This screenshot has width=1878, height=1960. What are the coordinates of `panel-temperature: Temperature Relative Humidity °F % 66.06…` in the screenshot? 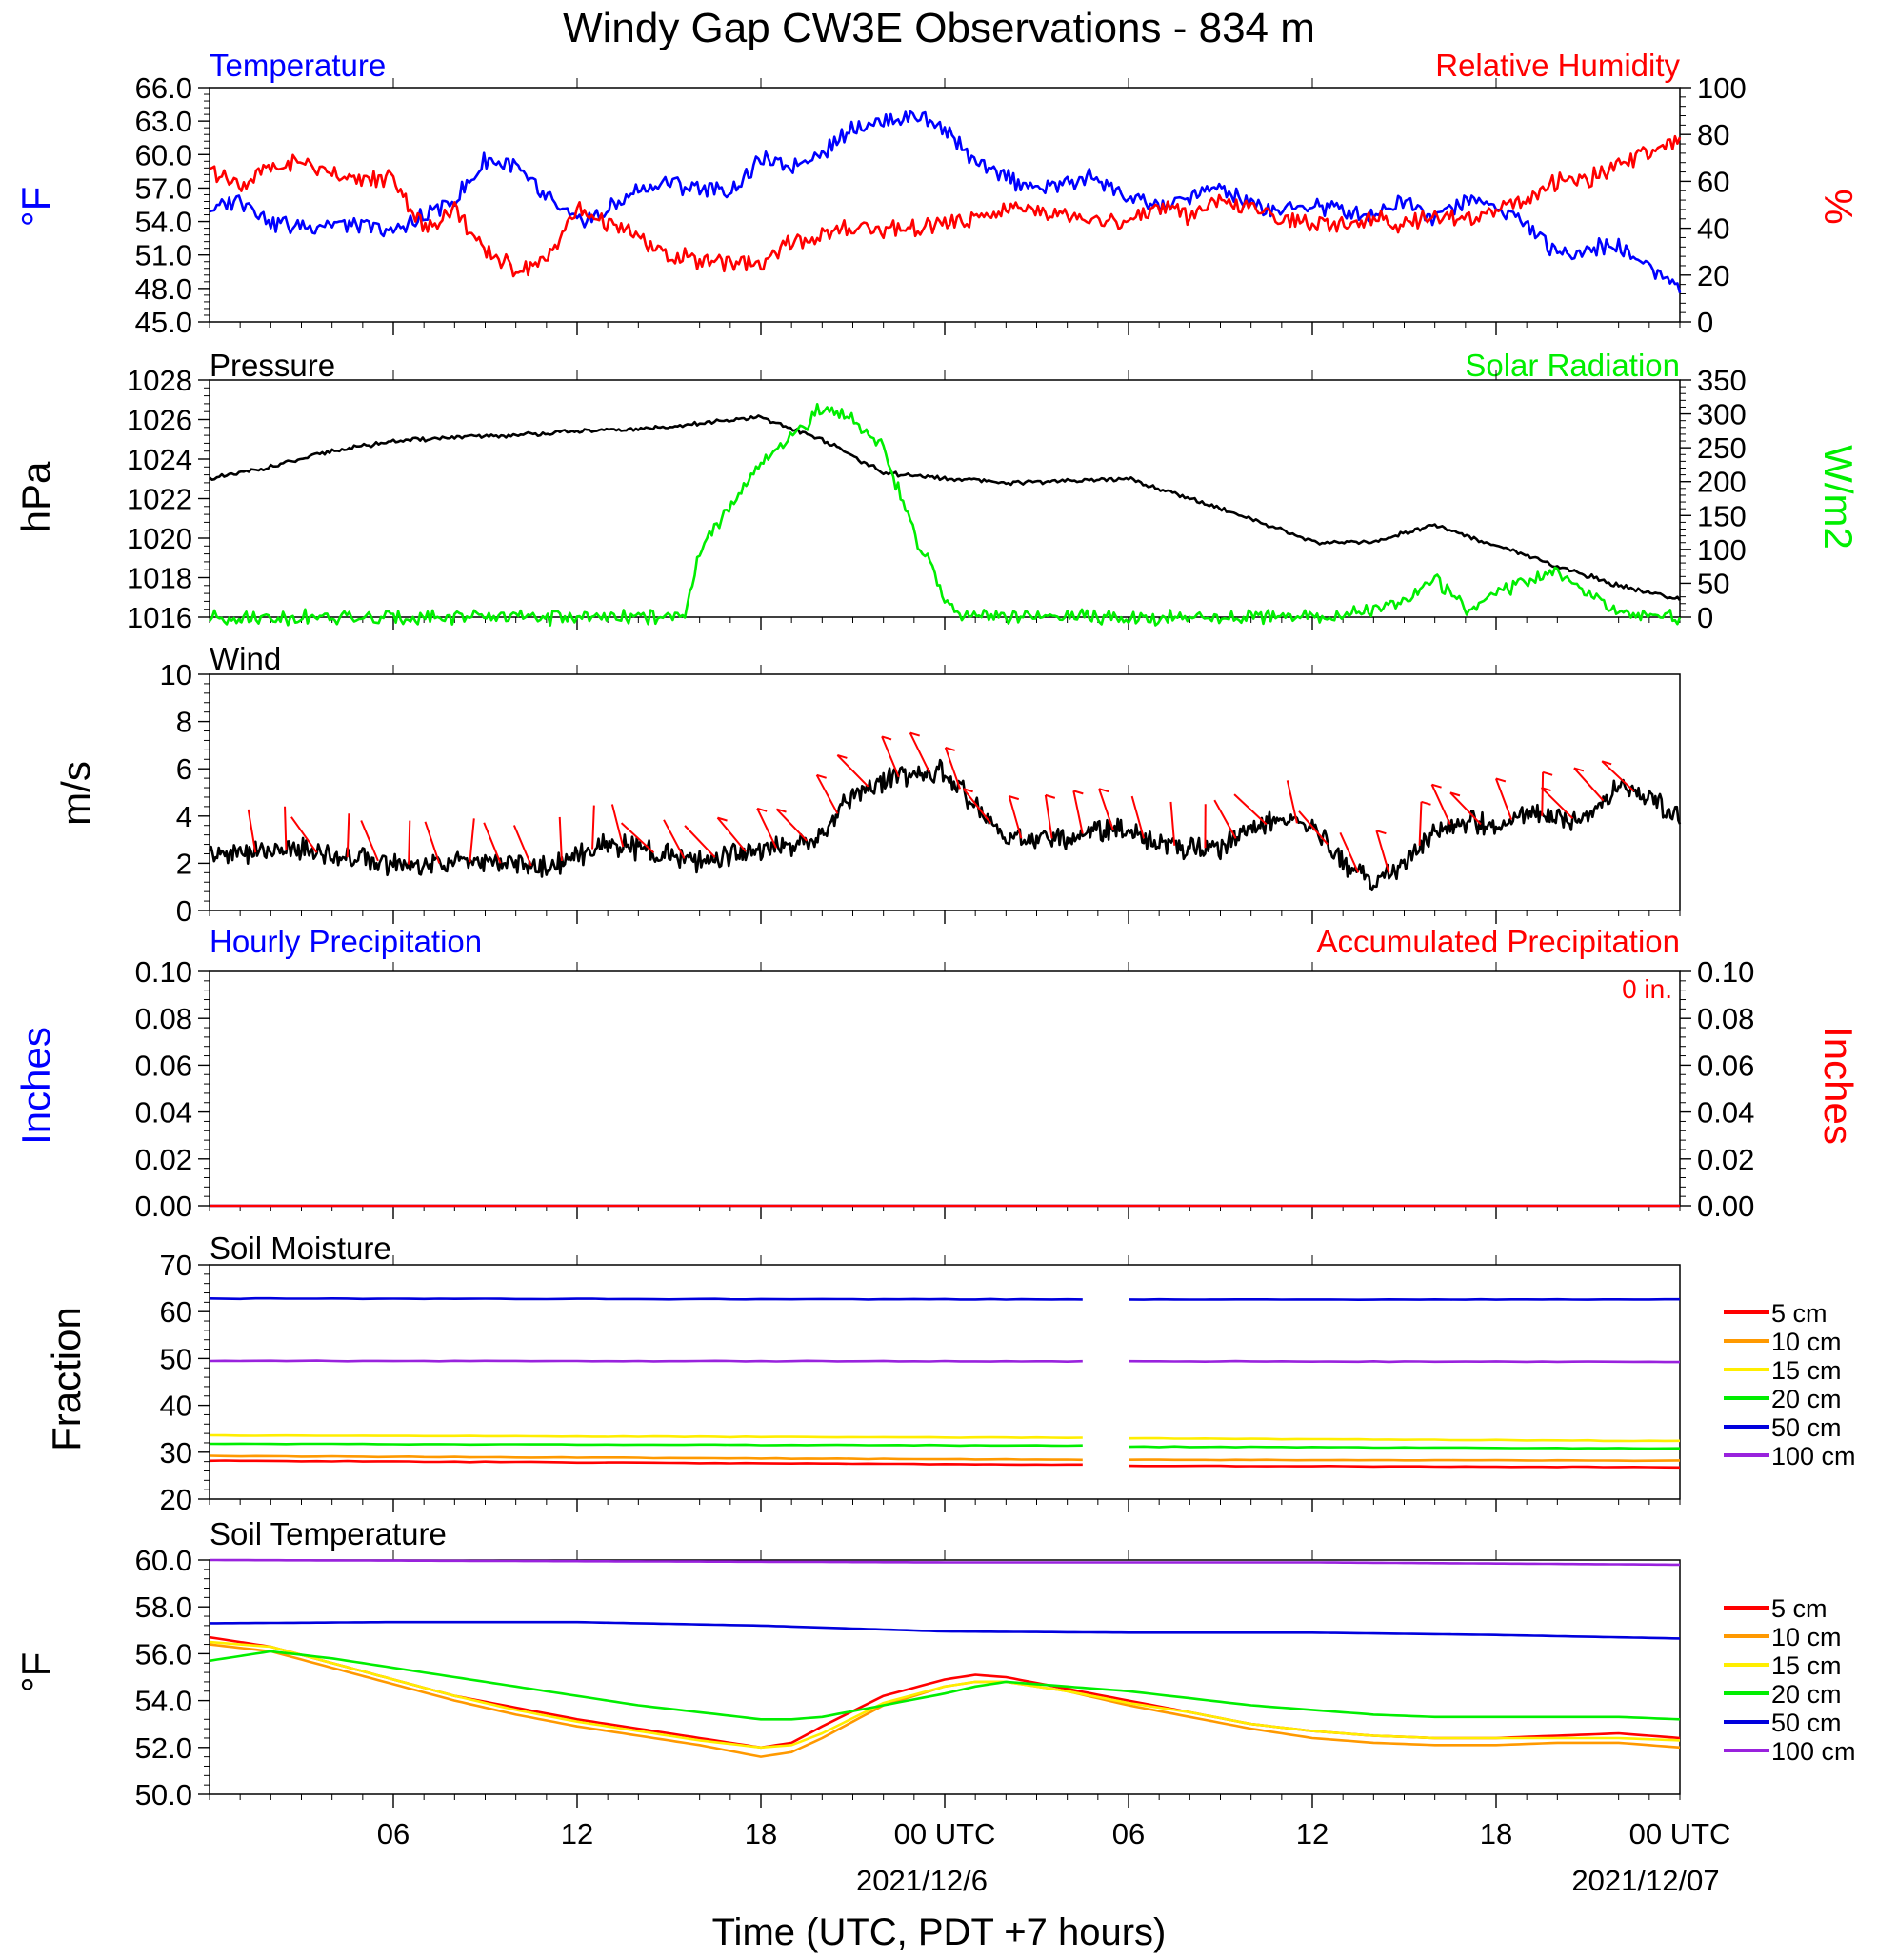 It's located at (937, 193).